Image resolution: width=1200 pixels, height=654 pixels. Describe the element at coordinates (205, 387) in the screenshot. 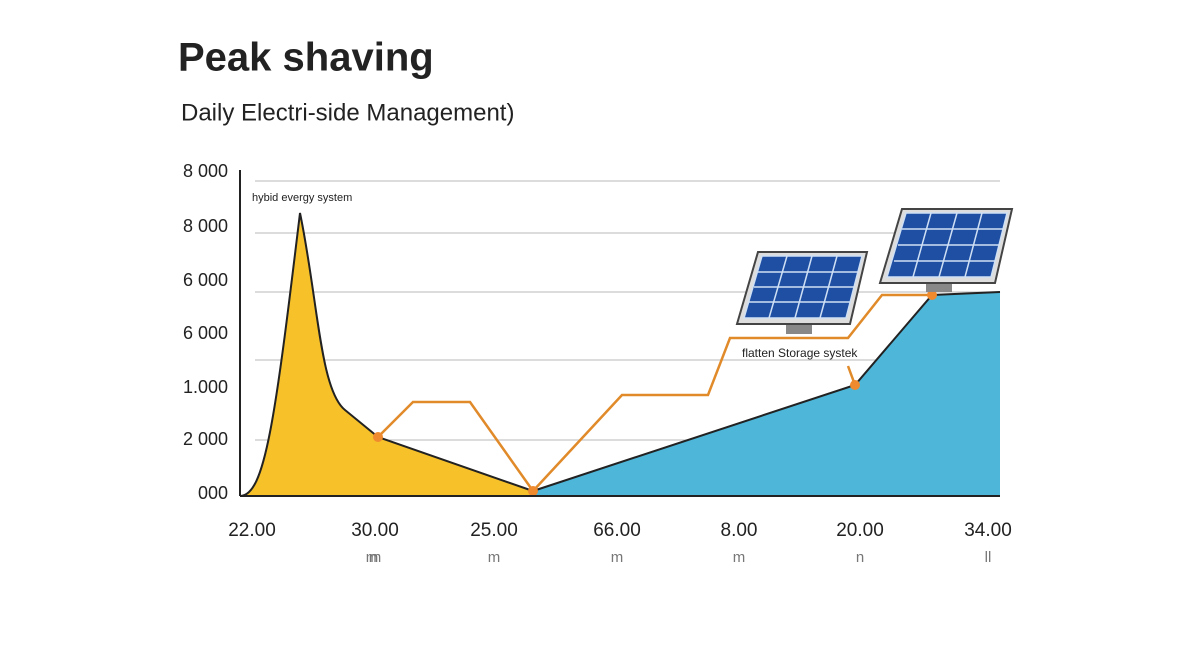

I see `y-tick-label: 1.000` at that location.